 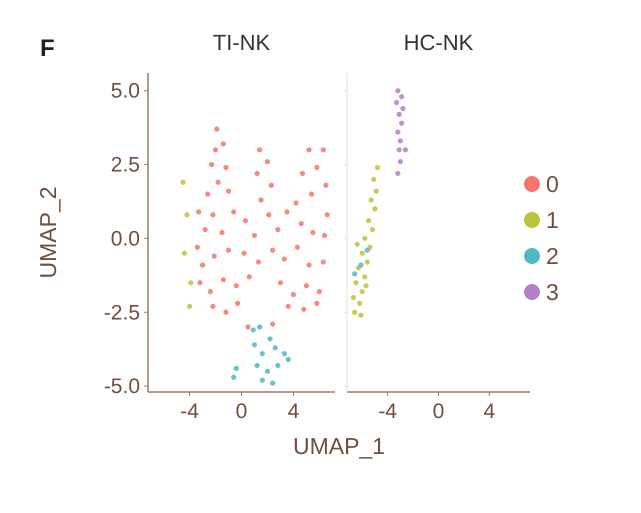 I want to click on text: F, so click(x=47, y=48).